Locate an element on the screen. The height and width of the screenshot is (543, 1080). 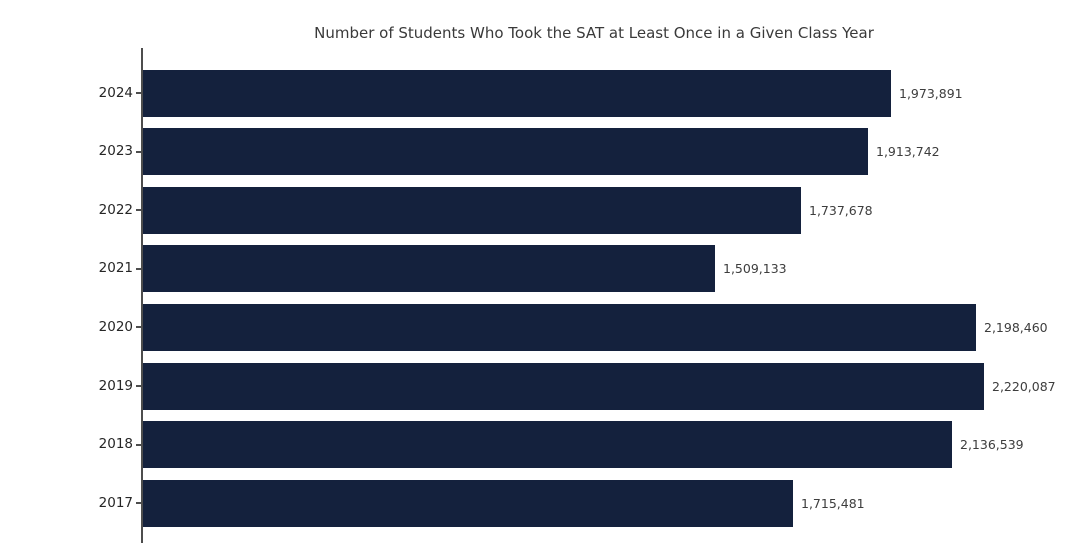
bar-2018 is located at coordinates (547, 445).